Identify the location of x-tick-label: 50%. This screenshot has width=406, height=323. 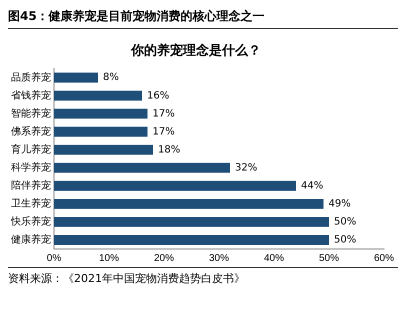
(329, 258).